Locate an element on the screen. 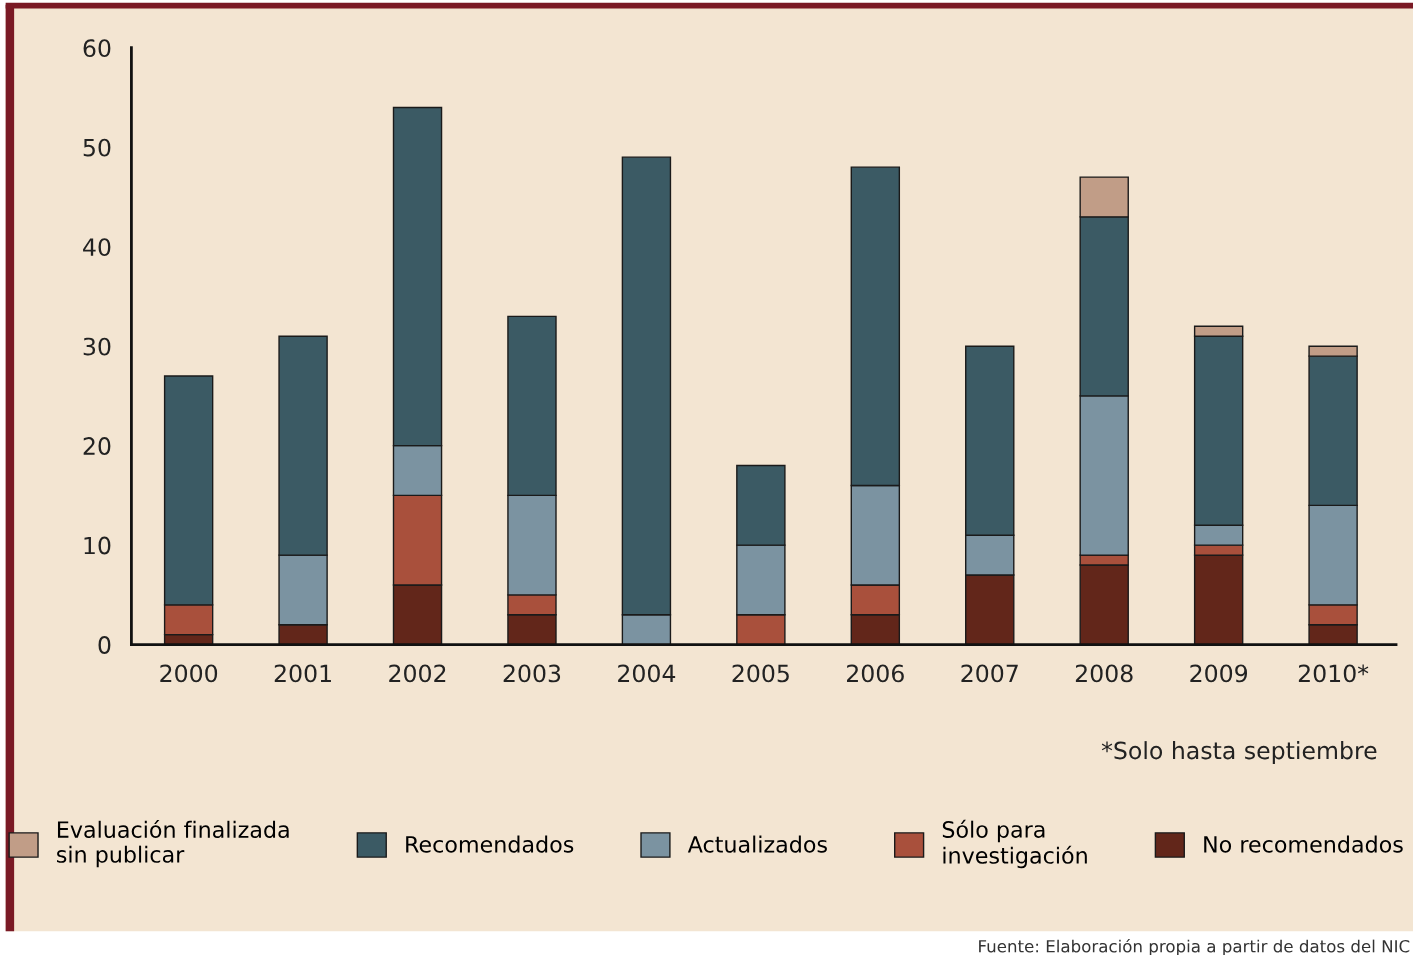  y-tick-label: 0 is located at coordinates (104, 645).